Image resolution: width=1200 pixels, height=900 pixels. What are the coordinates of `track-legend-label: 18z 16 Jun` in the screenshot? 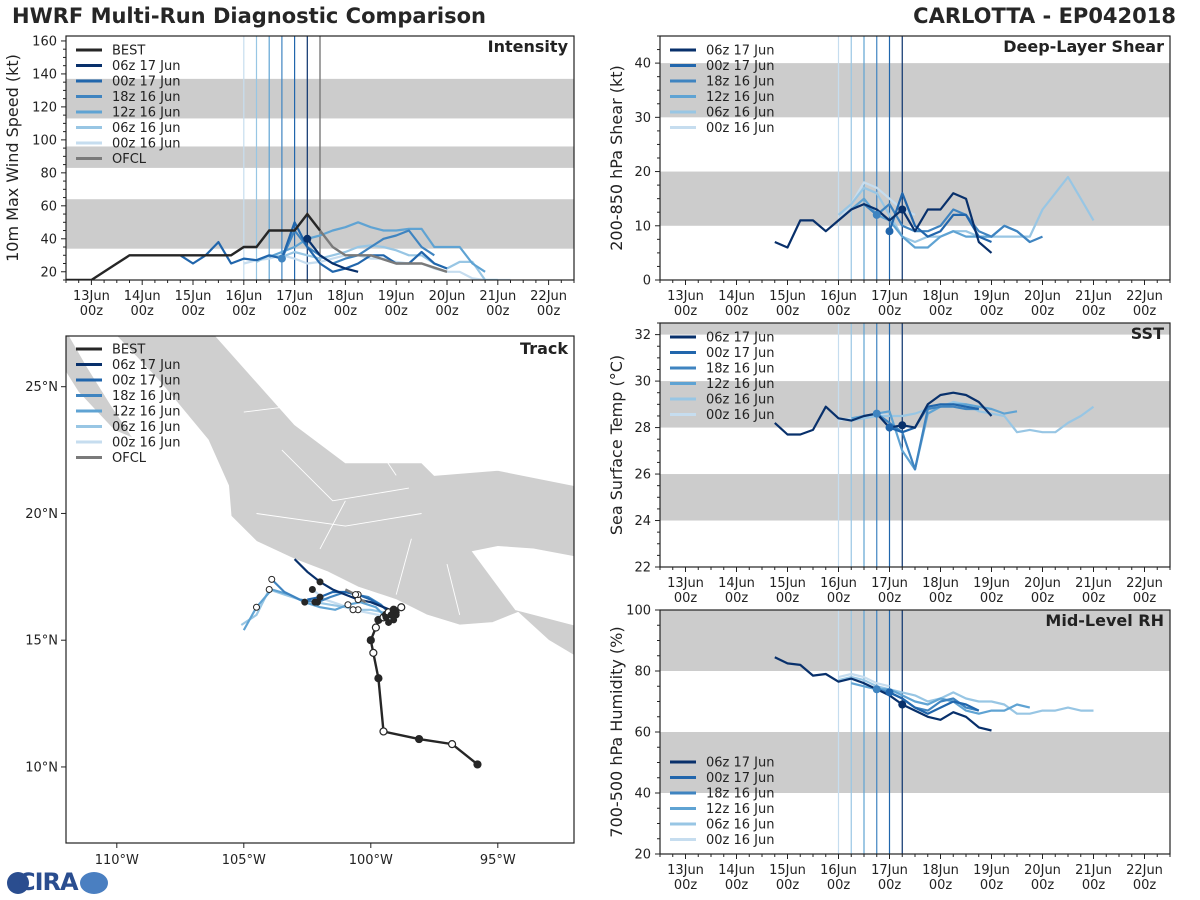 It's located at (146, 396).